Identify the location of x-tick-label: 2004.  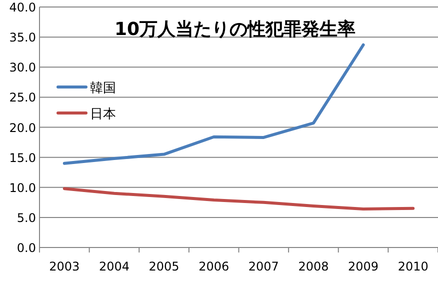
(114, 267).